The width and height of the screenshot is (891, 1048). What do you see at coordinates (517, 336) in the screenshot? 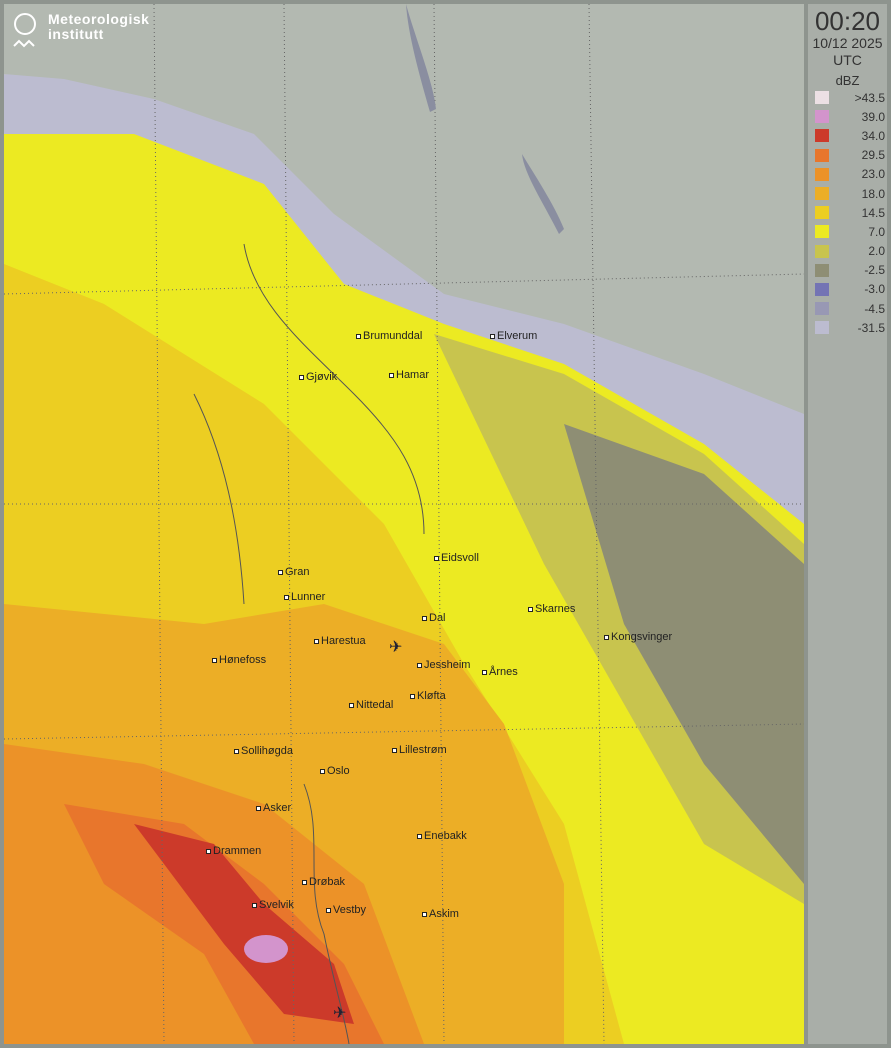
I see `city-name: Elverum` at bounding box center [517, 336].